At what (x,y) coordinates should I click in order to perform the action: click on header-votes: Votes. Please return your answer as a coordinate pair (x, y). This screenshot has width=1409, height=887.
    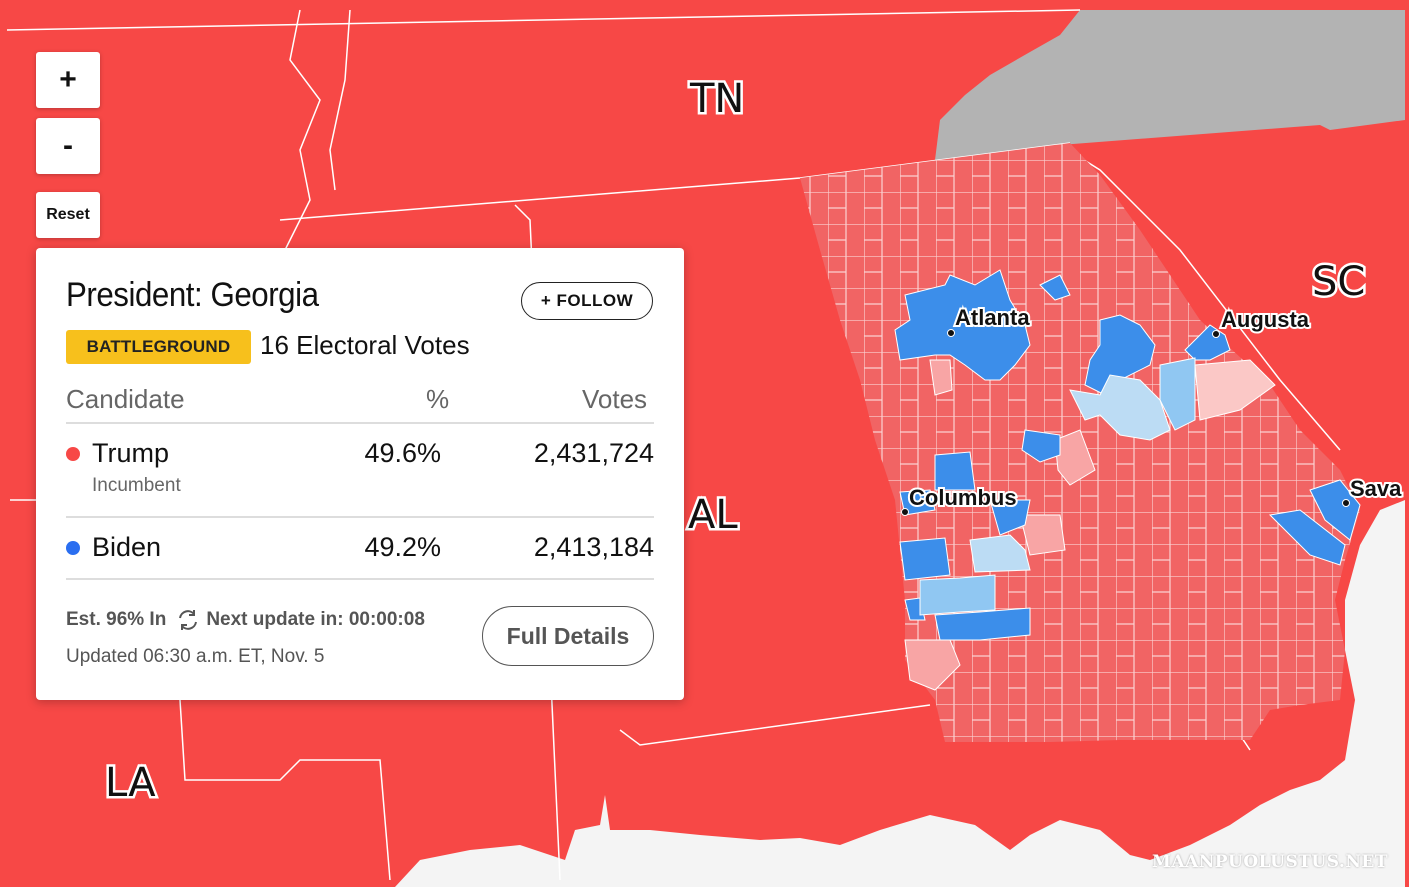
    Looking at the image, I should click on (615, 399).